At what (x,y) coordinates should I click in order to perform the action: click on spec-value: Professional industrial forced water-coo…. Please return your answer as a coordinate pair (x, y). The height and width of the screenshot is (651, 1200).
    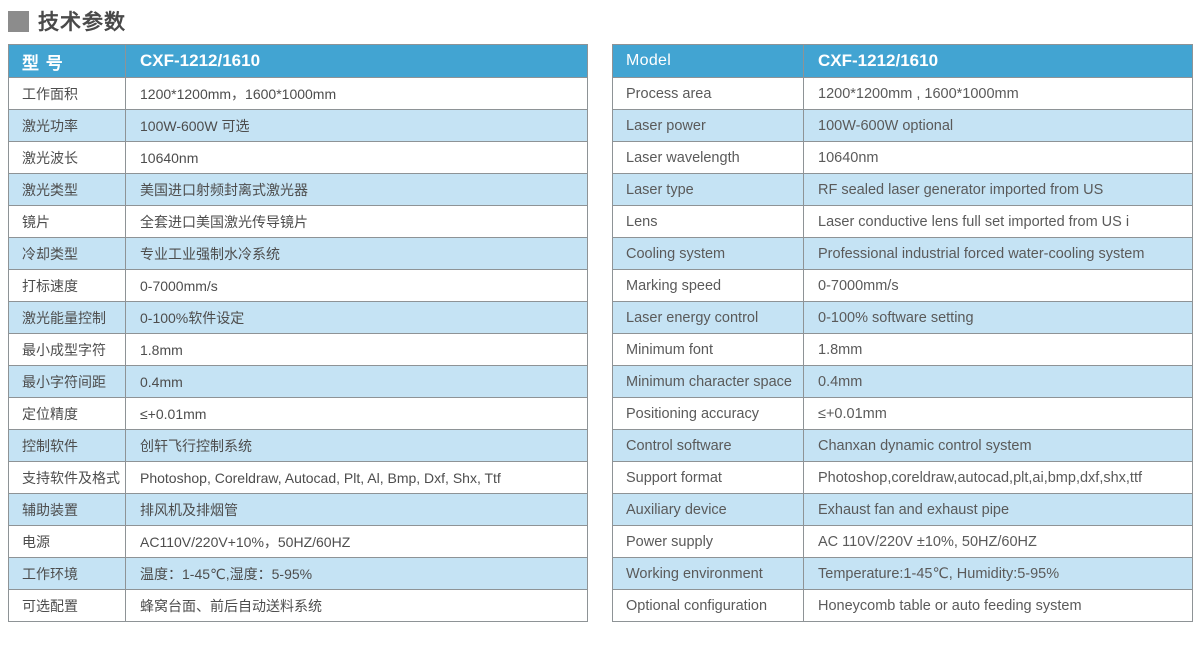
    Looking at the image, I should click on (998, 253).